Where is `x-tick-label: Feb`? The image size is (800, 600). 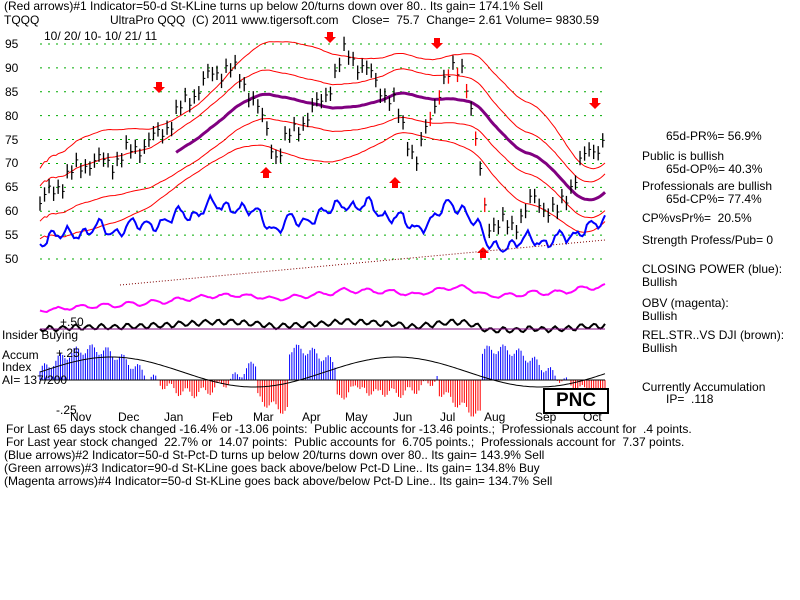
x-tick-label: Feb is located at coordinates (222, 417).